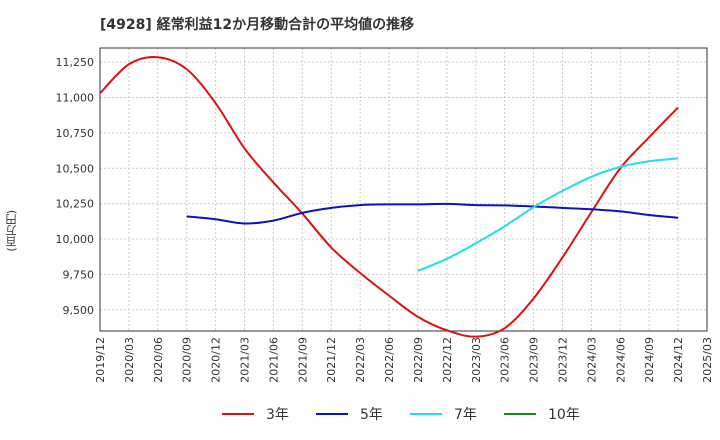  Describe the element at coordinates (79, 310) in the screenshot. I see `y-tick-label: 9,500` at that location.